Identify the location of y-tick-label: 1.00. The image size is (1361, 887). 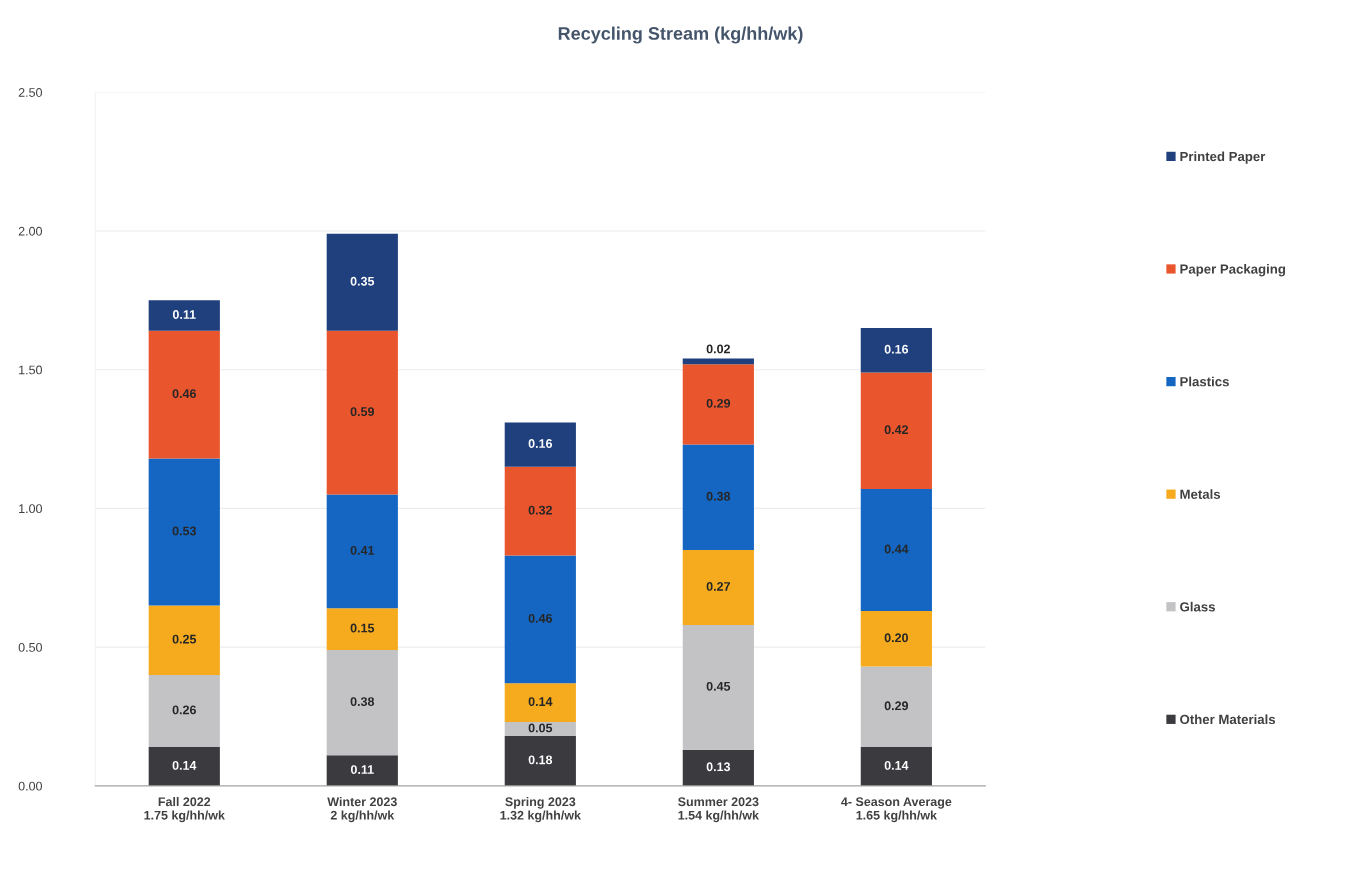
(31, 509).